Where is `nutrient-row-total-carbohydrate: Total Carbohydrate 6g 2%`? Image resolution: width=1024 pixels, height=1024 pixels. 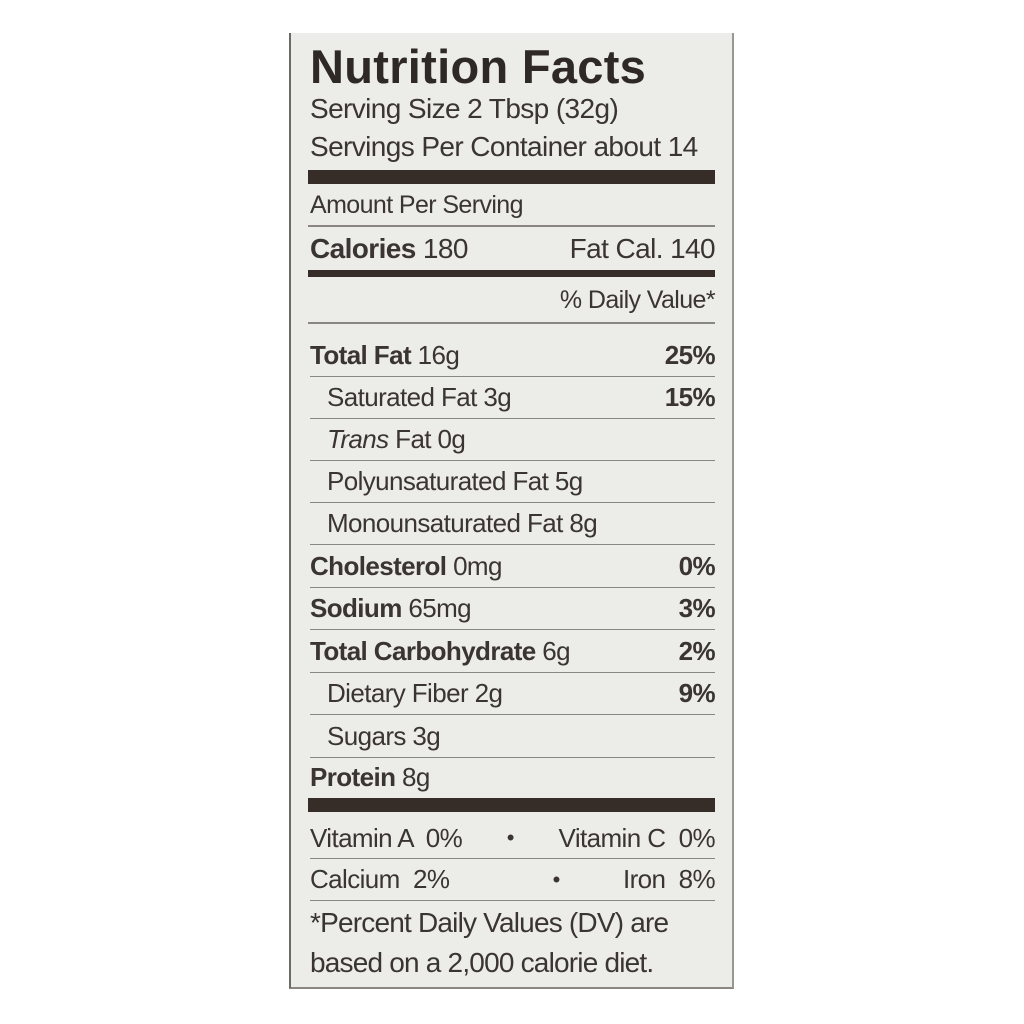 nutrient-row-total-carbohydrate: Total Carbohydrate 6g 2% is located at coordinates (513, 652).